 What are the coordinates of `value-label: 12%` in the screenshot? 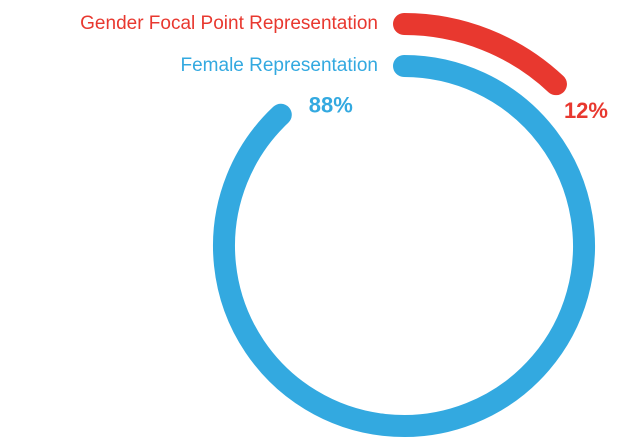 It's located at (586, 110).